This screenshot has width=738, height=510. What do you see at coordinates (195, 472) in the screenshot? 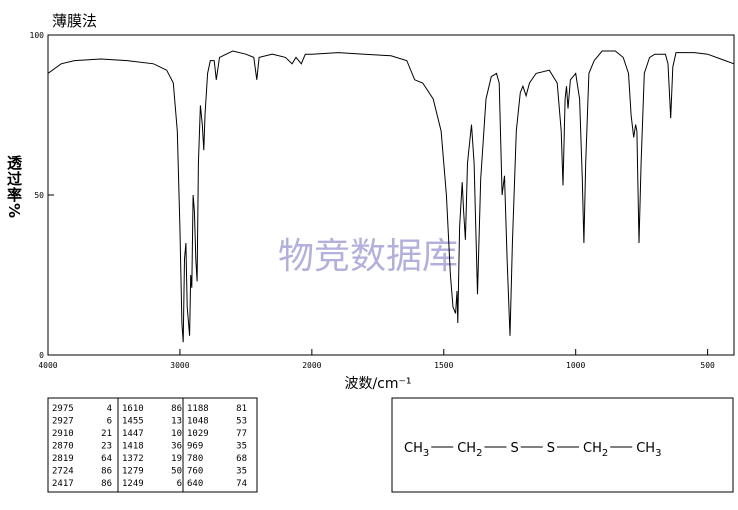
I see `peak-wavenumber: 760` at bounding box center [195, 472].